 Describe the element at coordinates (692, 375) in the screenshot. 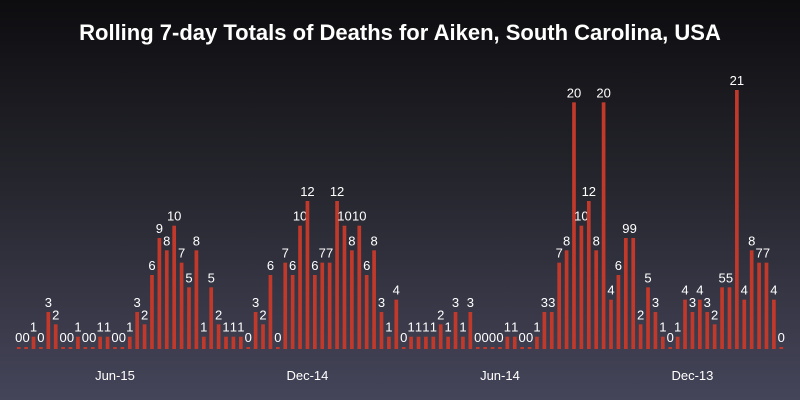

I see `x-tick-label: Dec-13` at that location.